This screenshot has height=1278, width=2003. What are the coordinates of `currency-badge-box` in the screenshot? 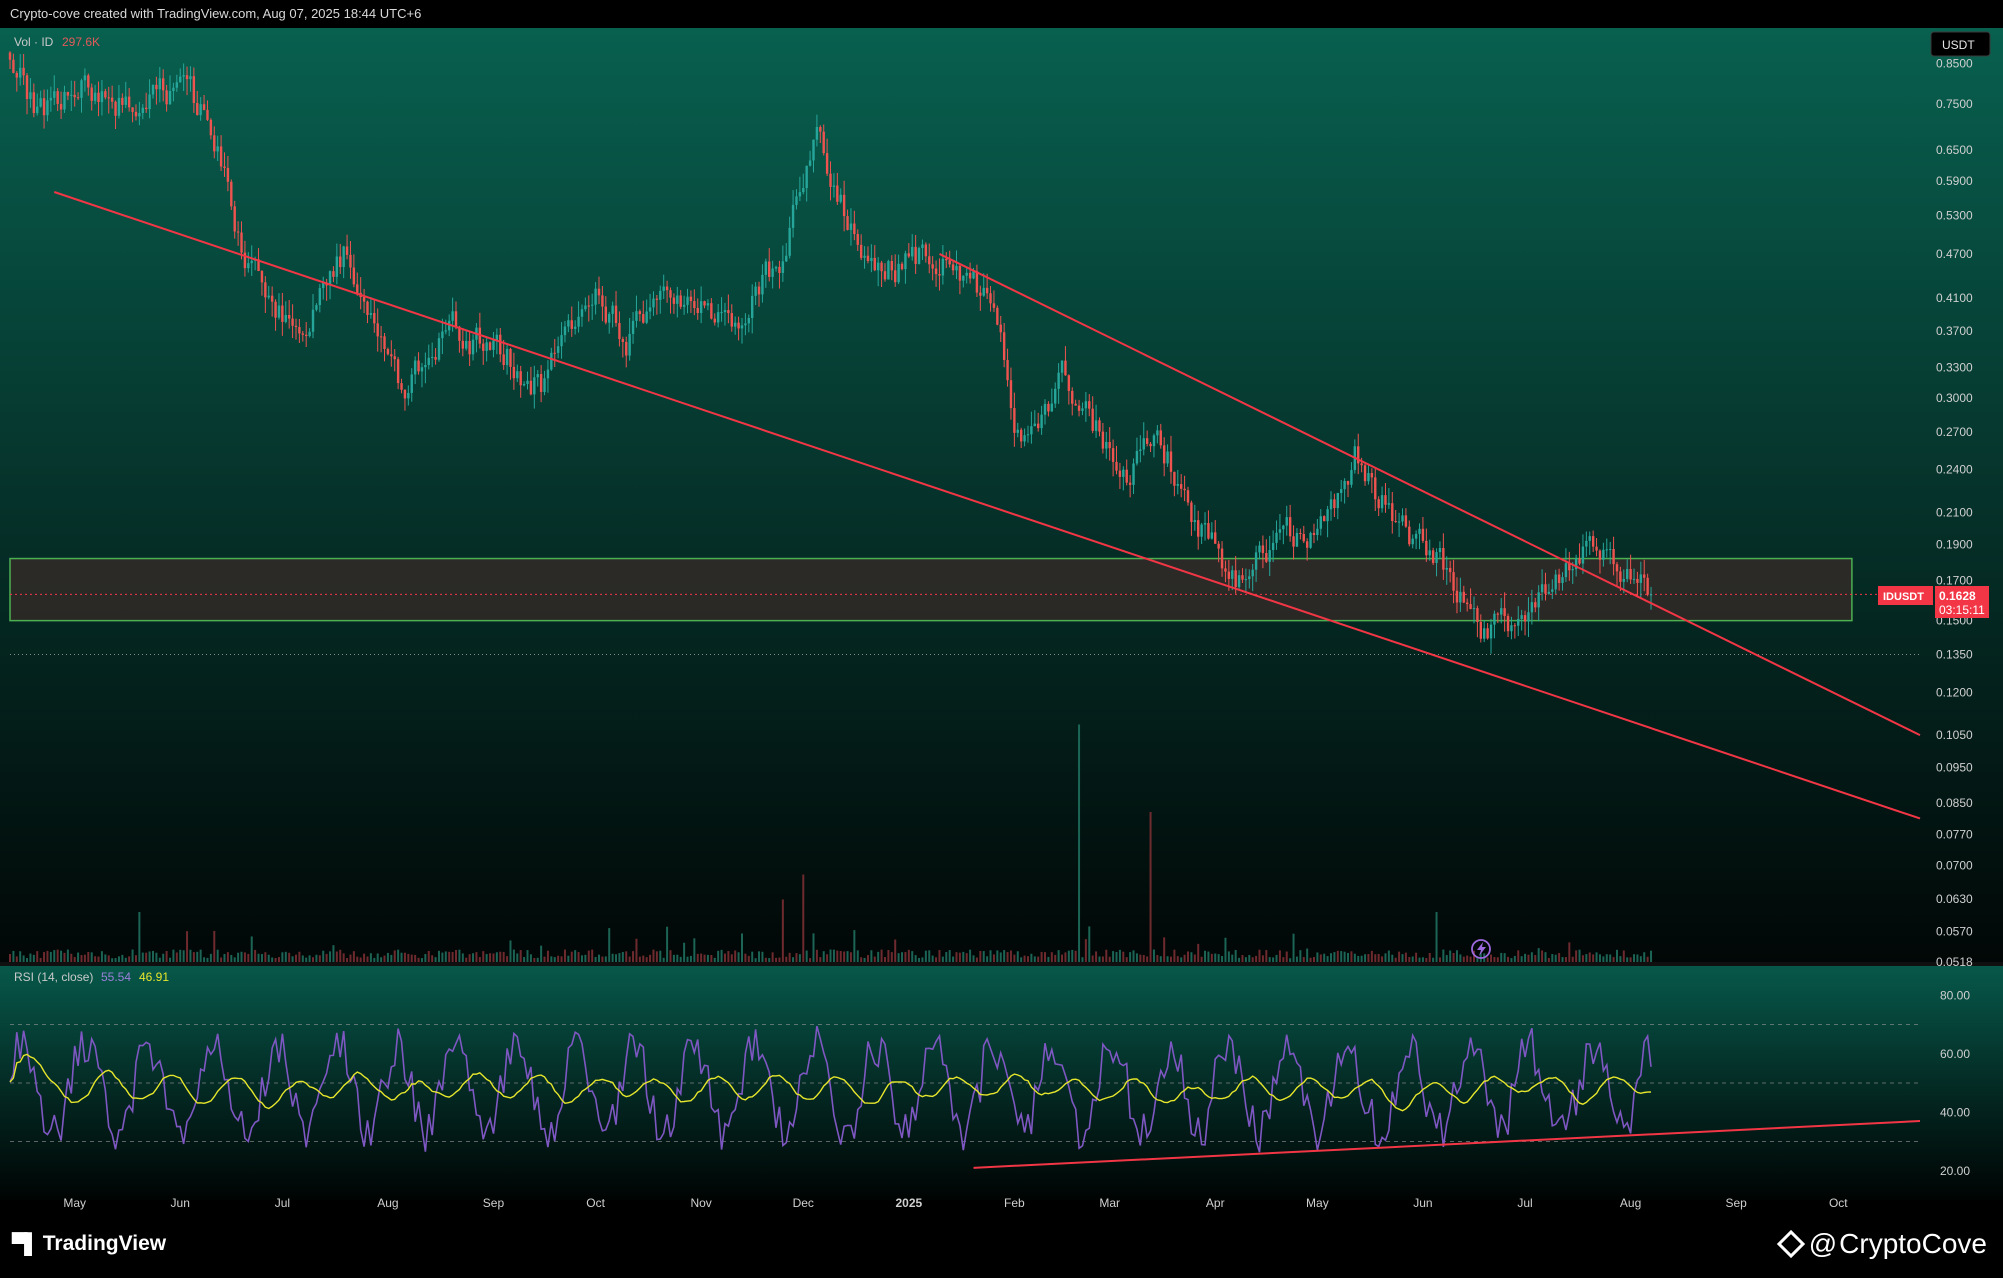 It's located at (1960, 44).